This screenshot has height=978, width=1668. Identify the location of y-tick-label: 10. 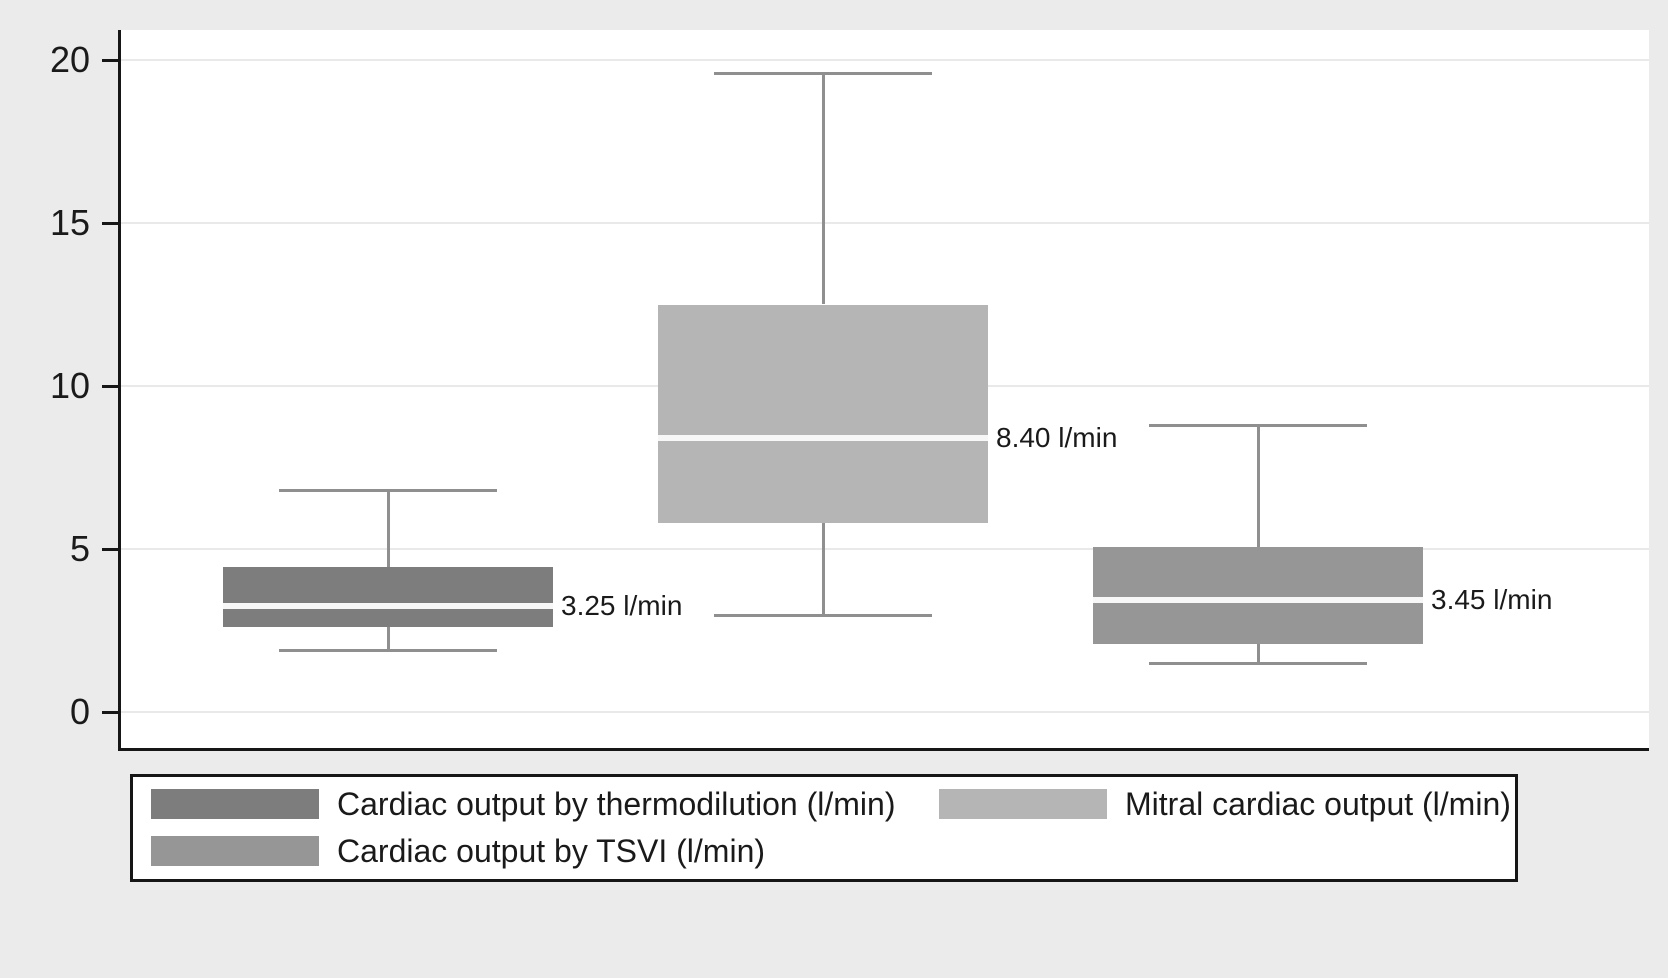
(69, 385).